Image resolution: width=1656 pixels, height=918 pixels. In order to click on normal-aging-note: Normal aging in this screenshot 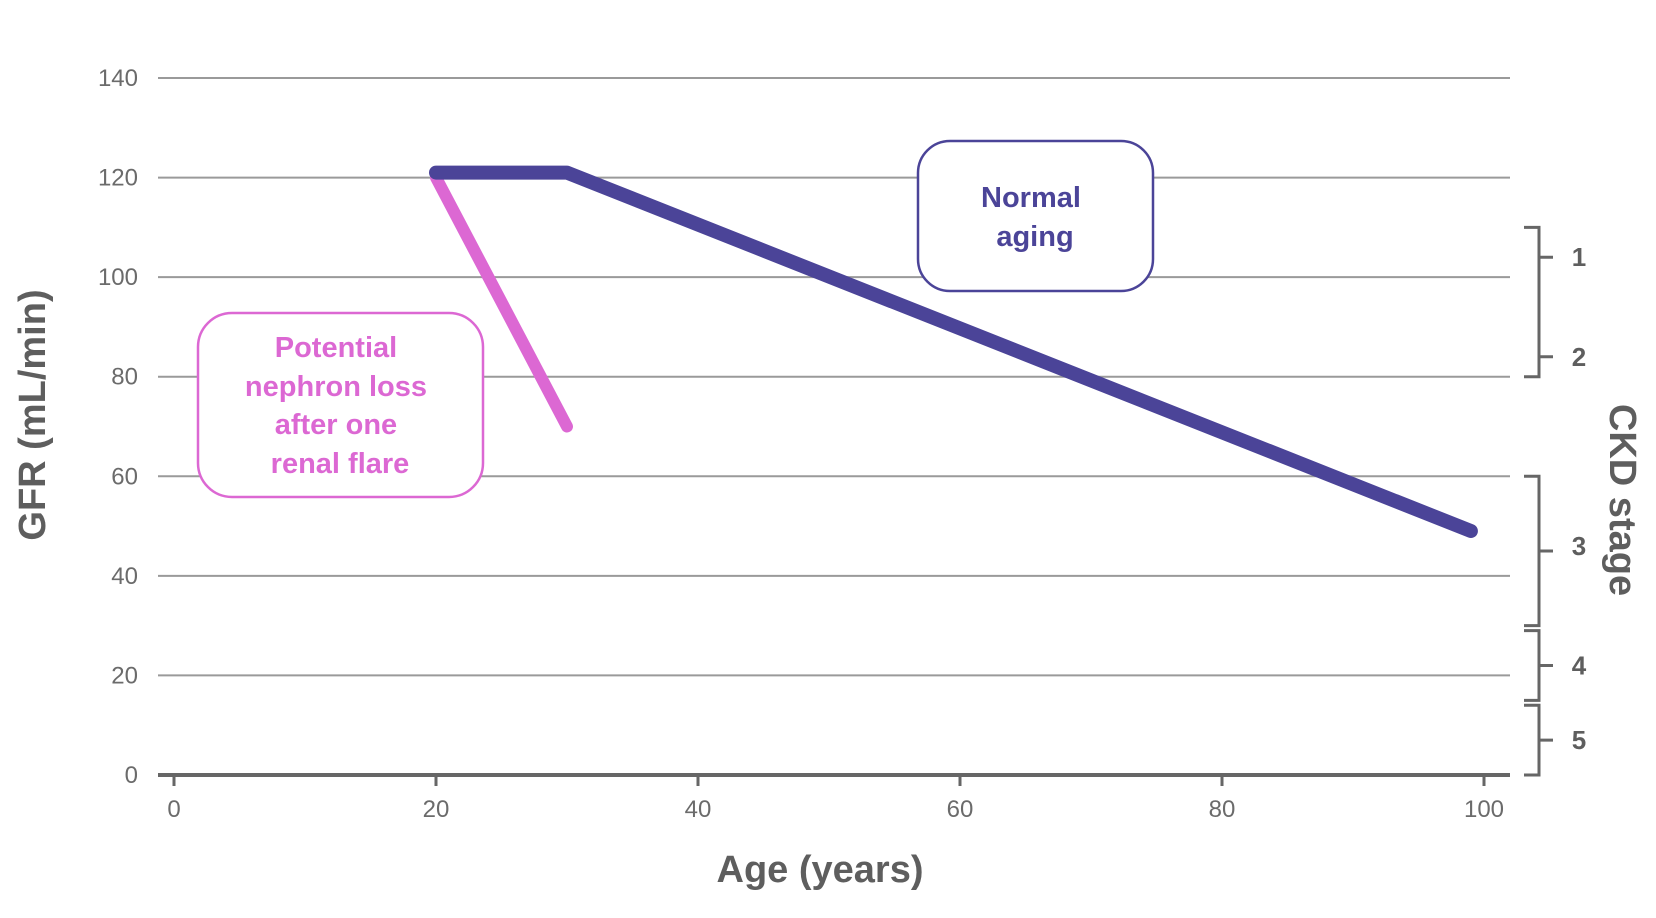, I will do `click(1035, 216)`.